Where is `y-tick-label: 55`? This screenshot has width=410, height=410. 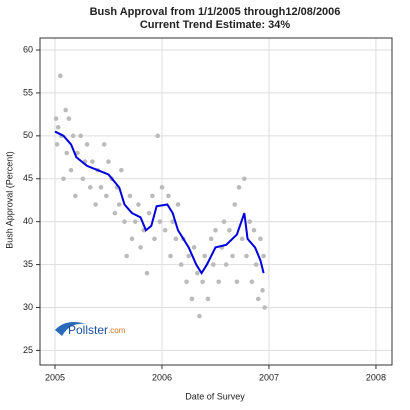 y-tick-label: 55 is located at coordinates (28, 92).